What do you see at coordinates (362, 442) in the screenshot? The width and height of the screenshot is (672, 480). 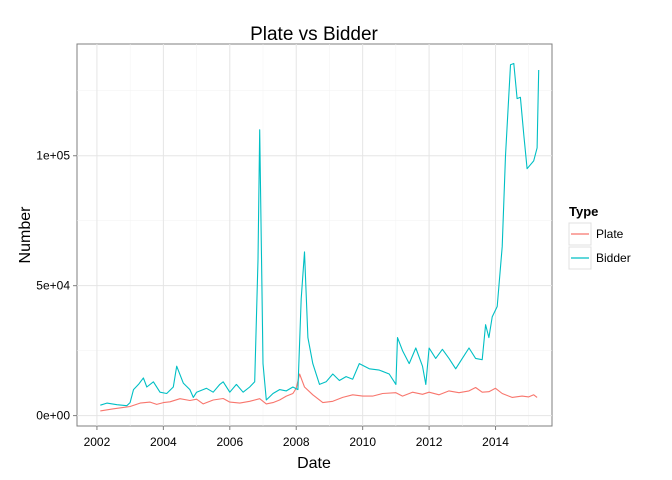 I see `x-tick-label: 2010` at bounding box center [362, 442].